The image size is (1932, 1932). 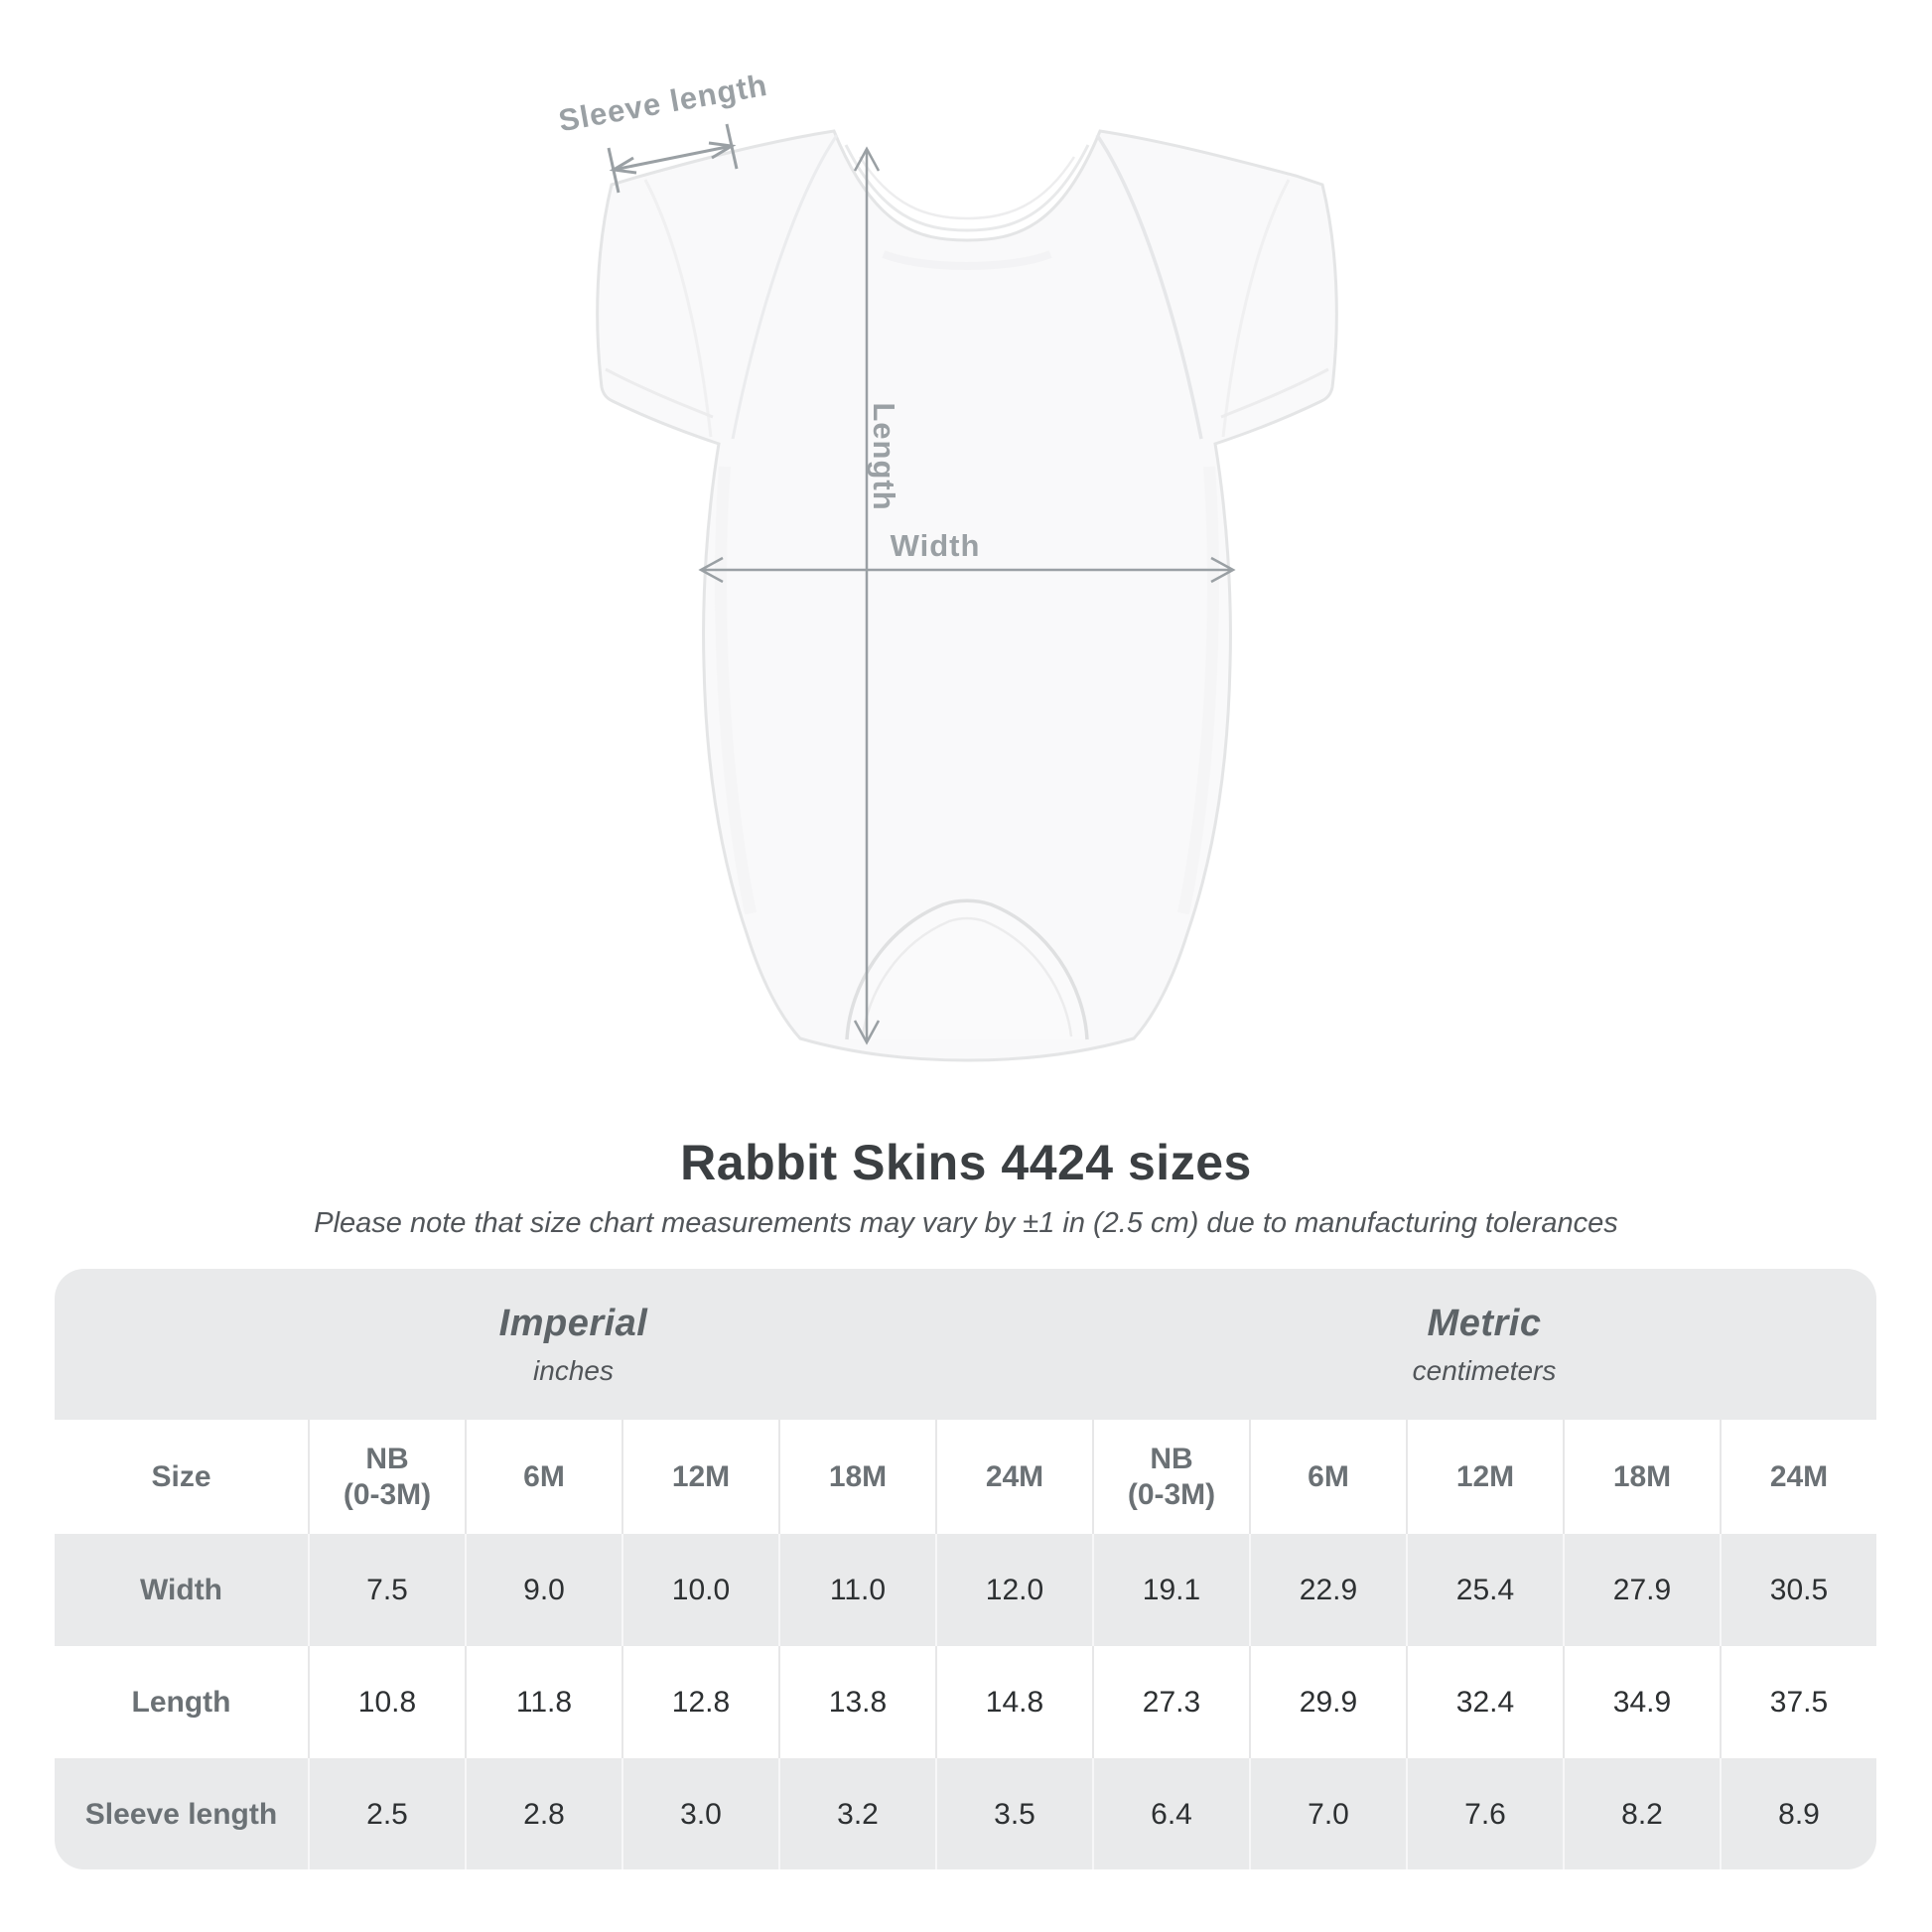 I want to click on table-cell: 8.2, so click(x=1642, y=1814).